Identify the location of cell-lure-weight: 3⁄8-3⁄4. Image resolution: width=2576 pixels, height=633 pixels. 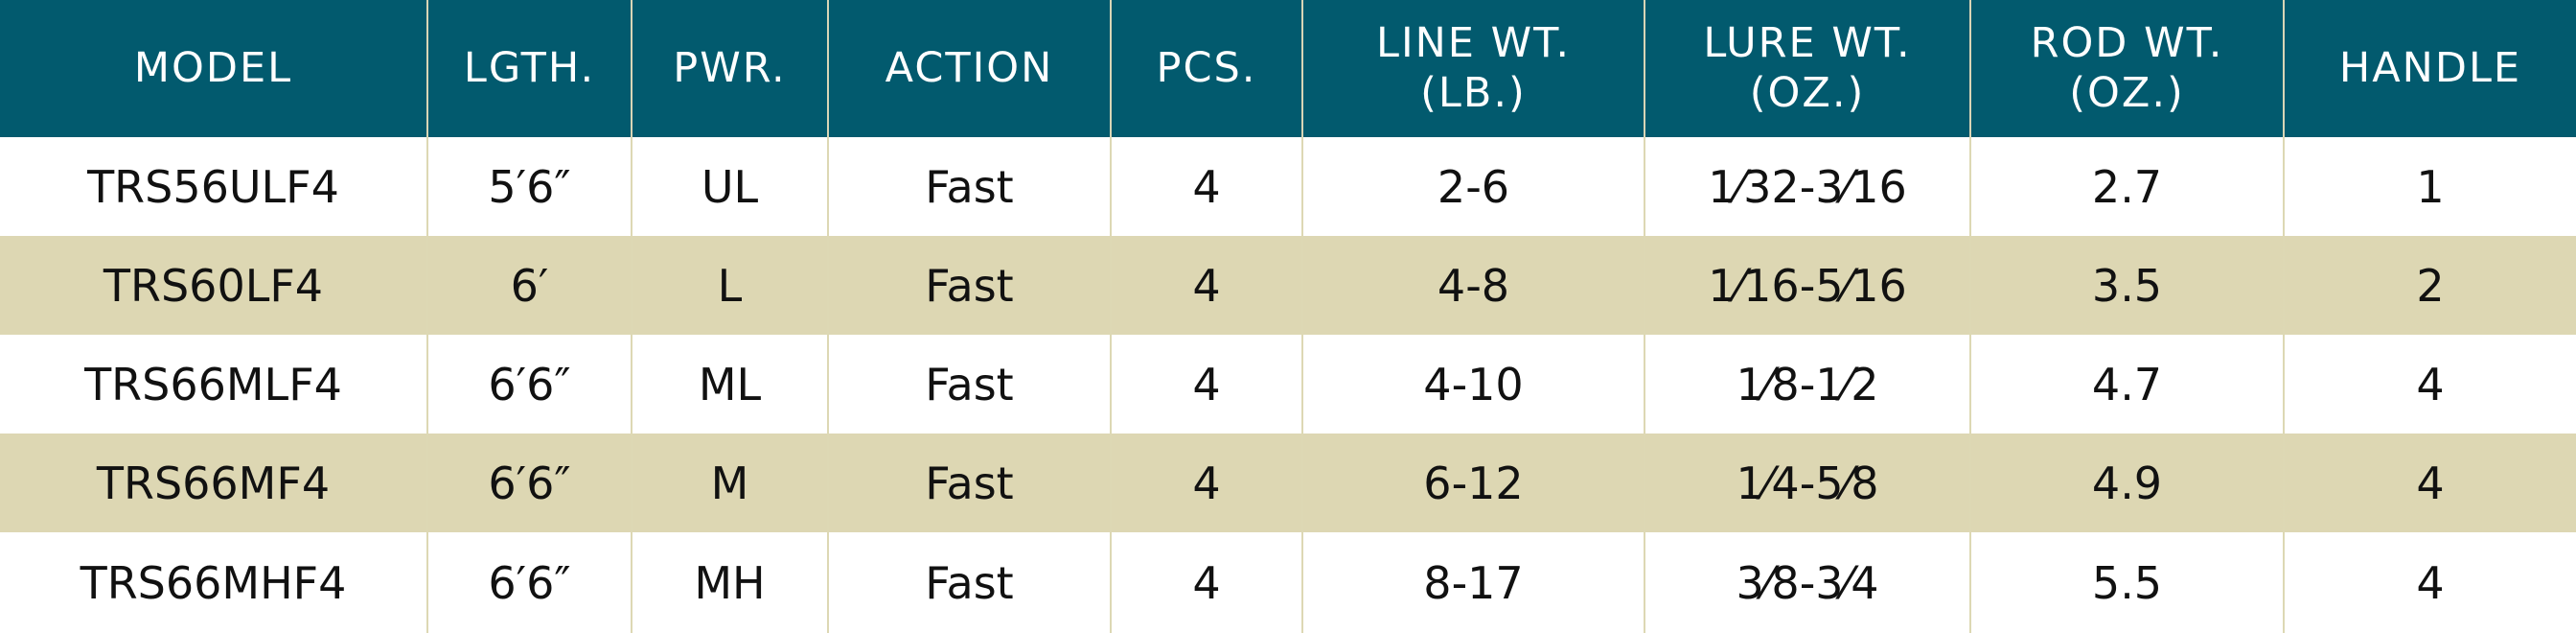
(1807, 583).